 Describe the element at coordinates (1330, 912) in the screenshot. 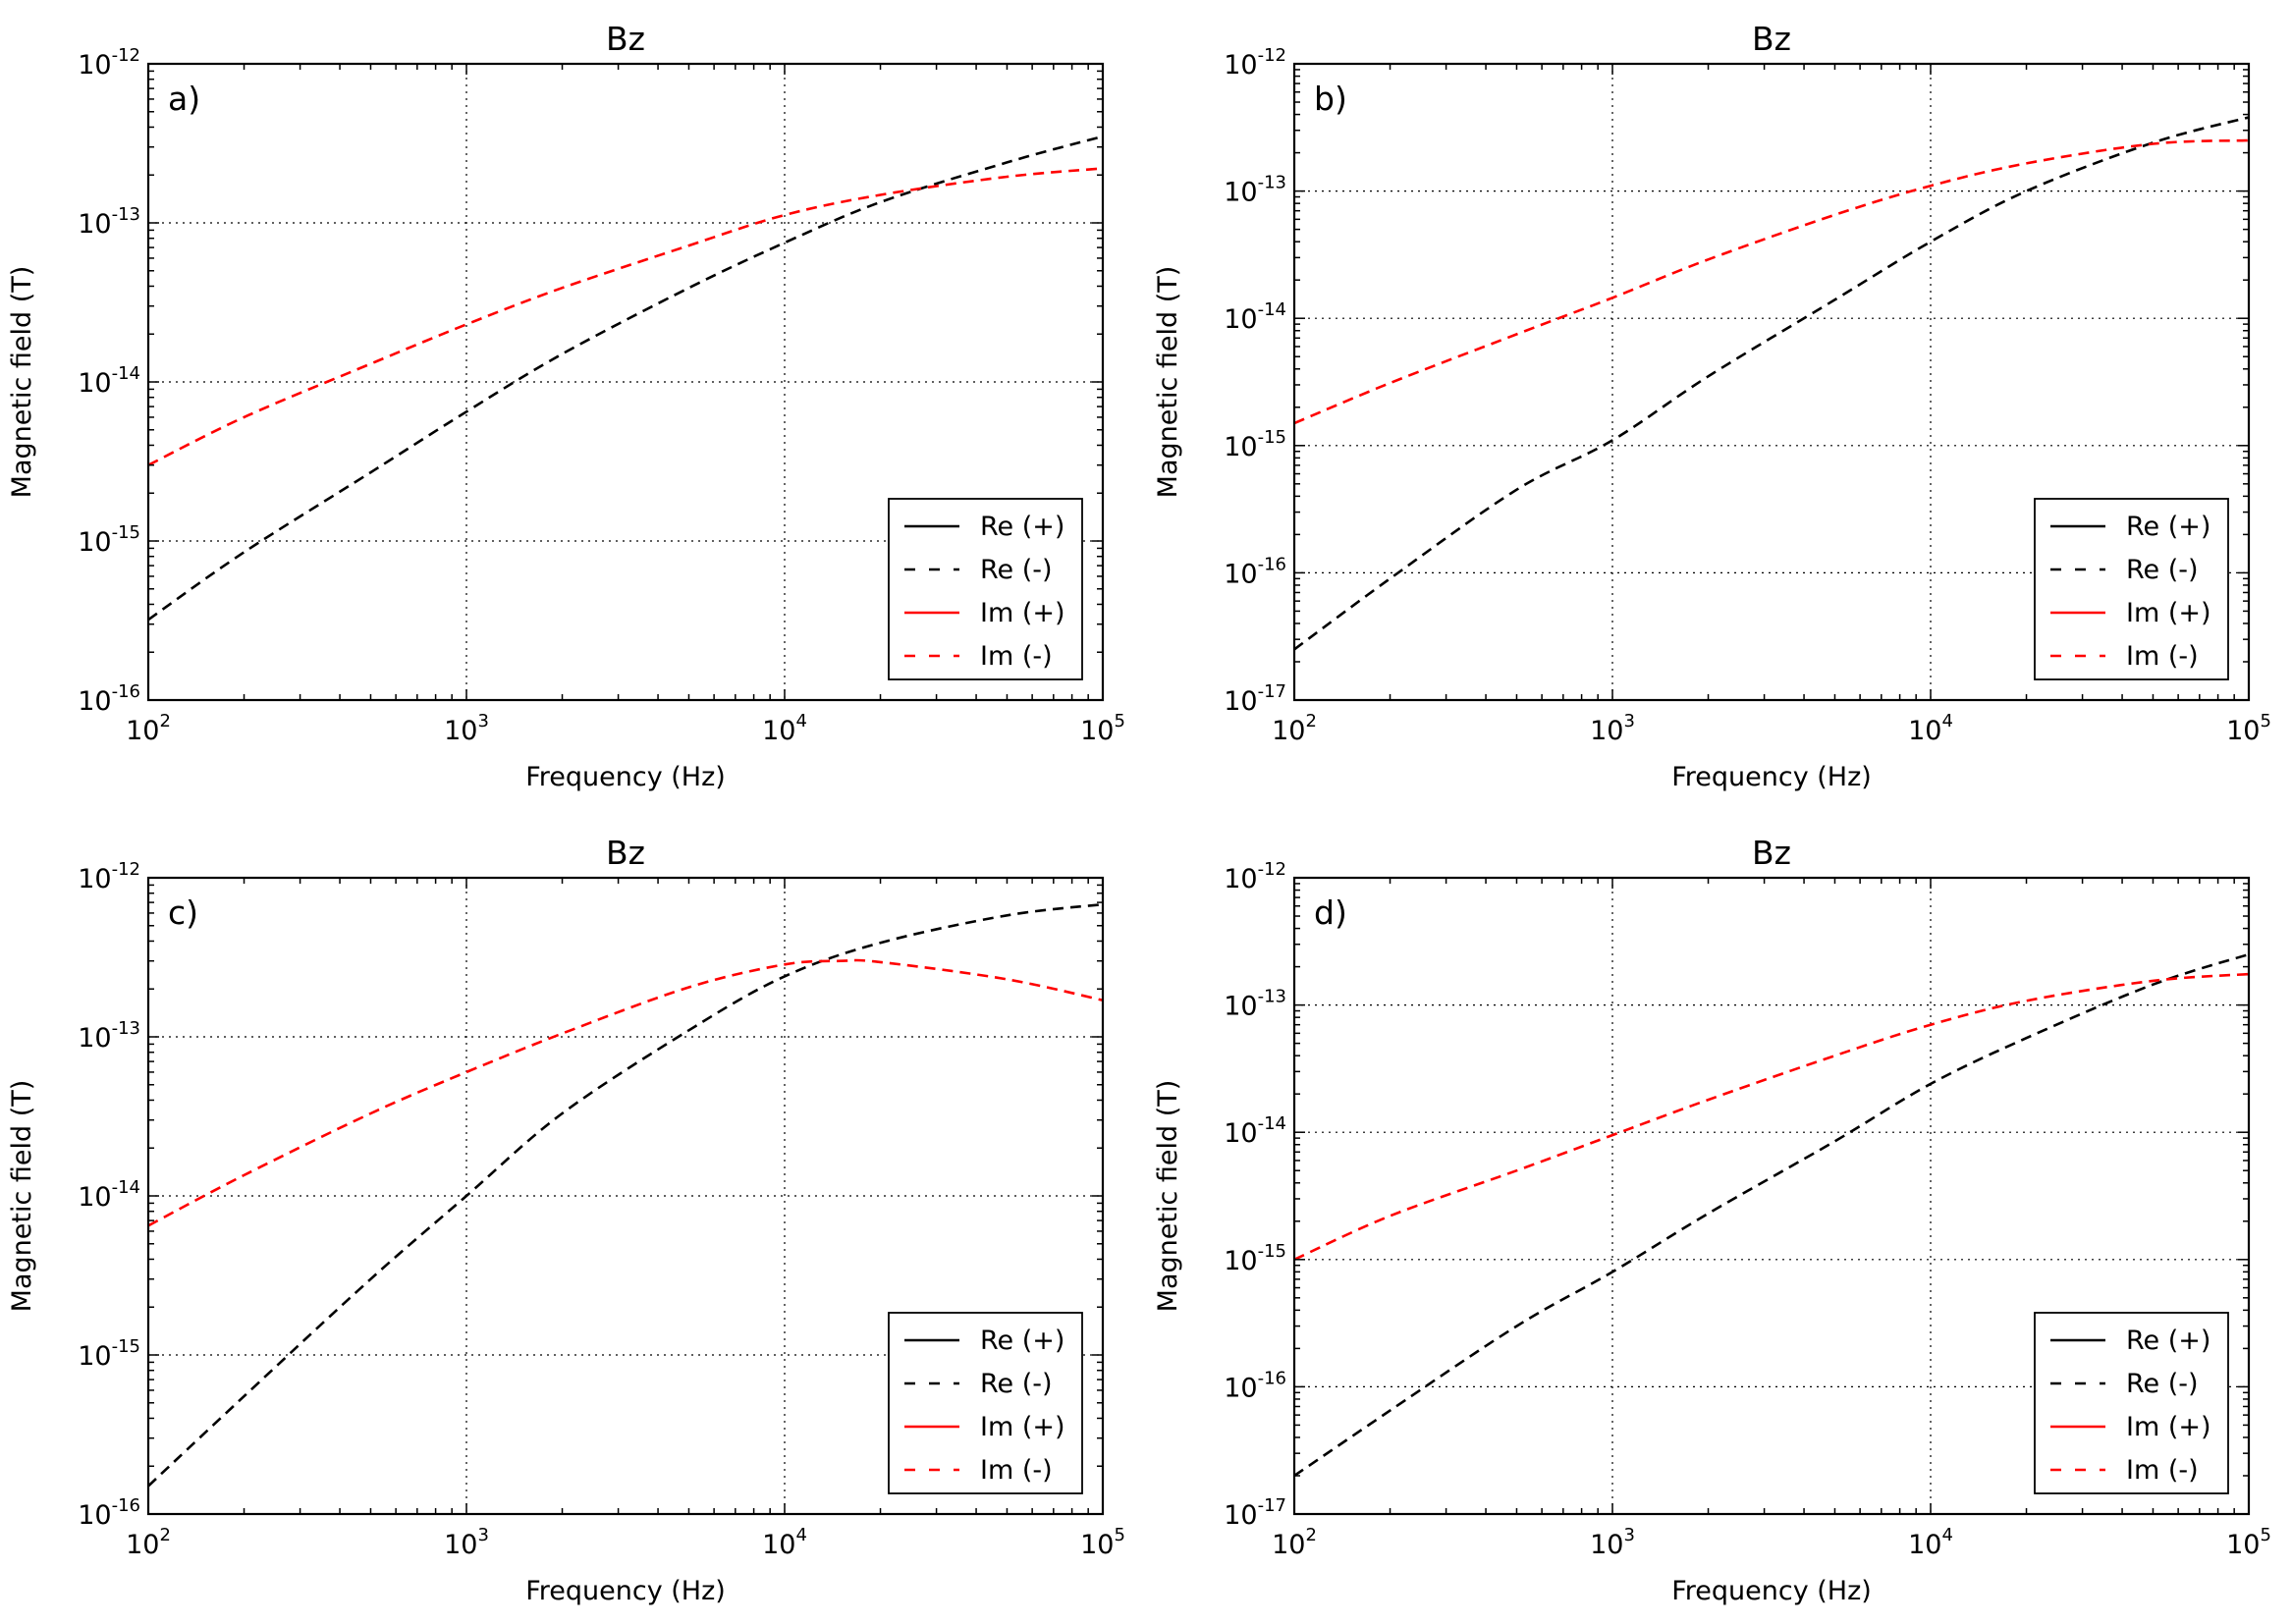

I see `panel-label: d)` at that location.